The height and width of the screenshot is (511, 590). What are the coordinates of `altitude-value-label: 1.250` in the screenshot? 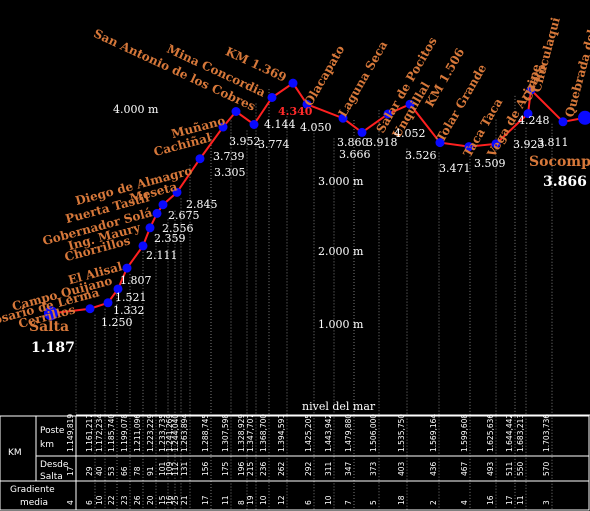 It's located at (117, 322).